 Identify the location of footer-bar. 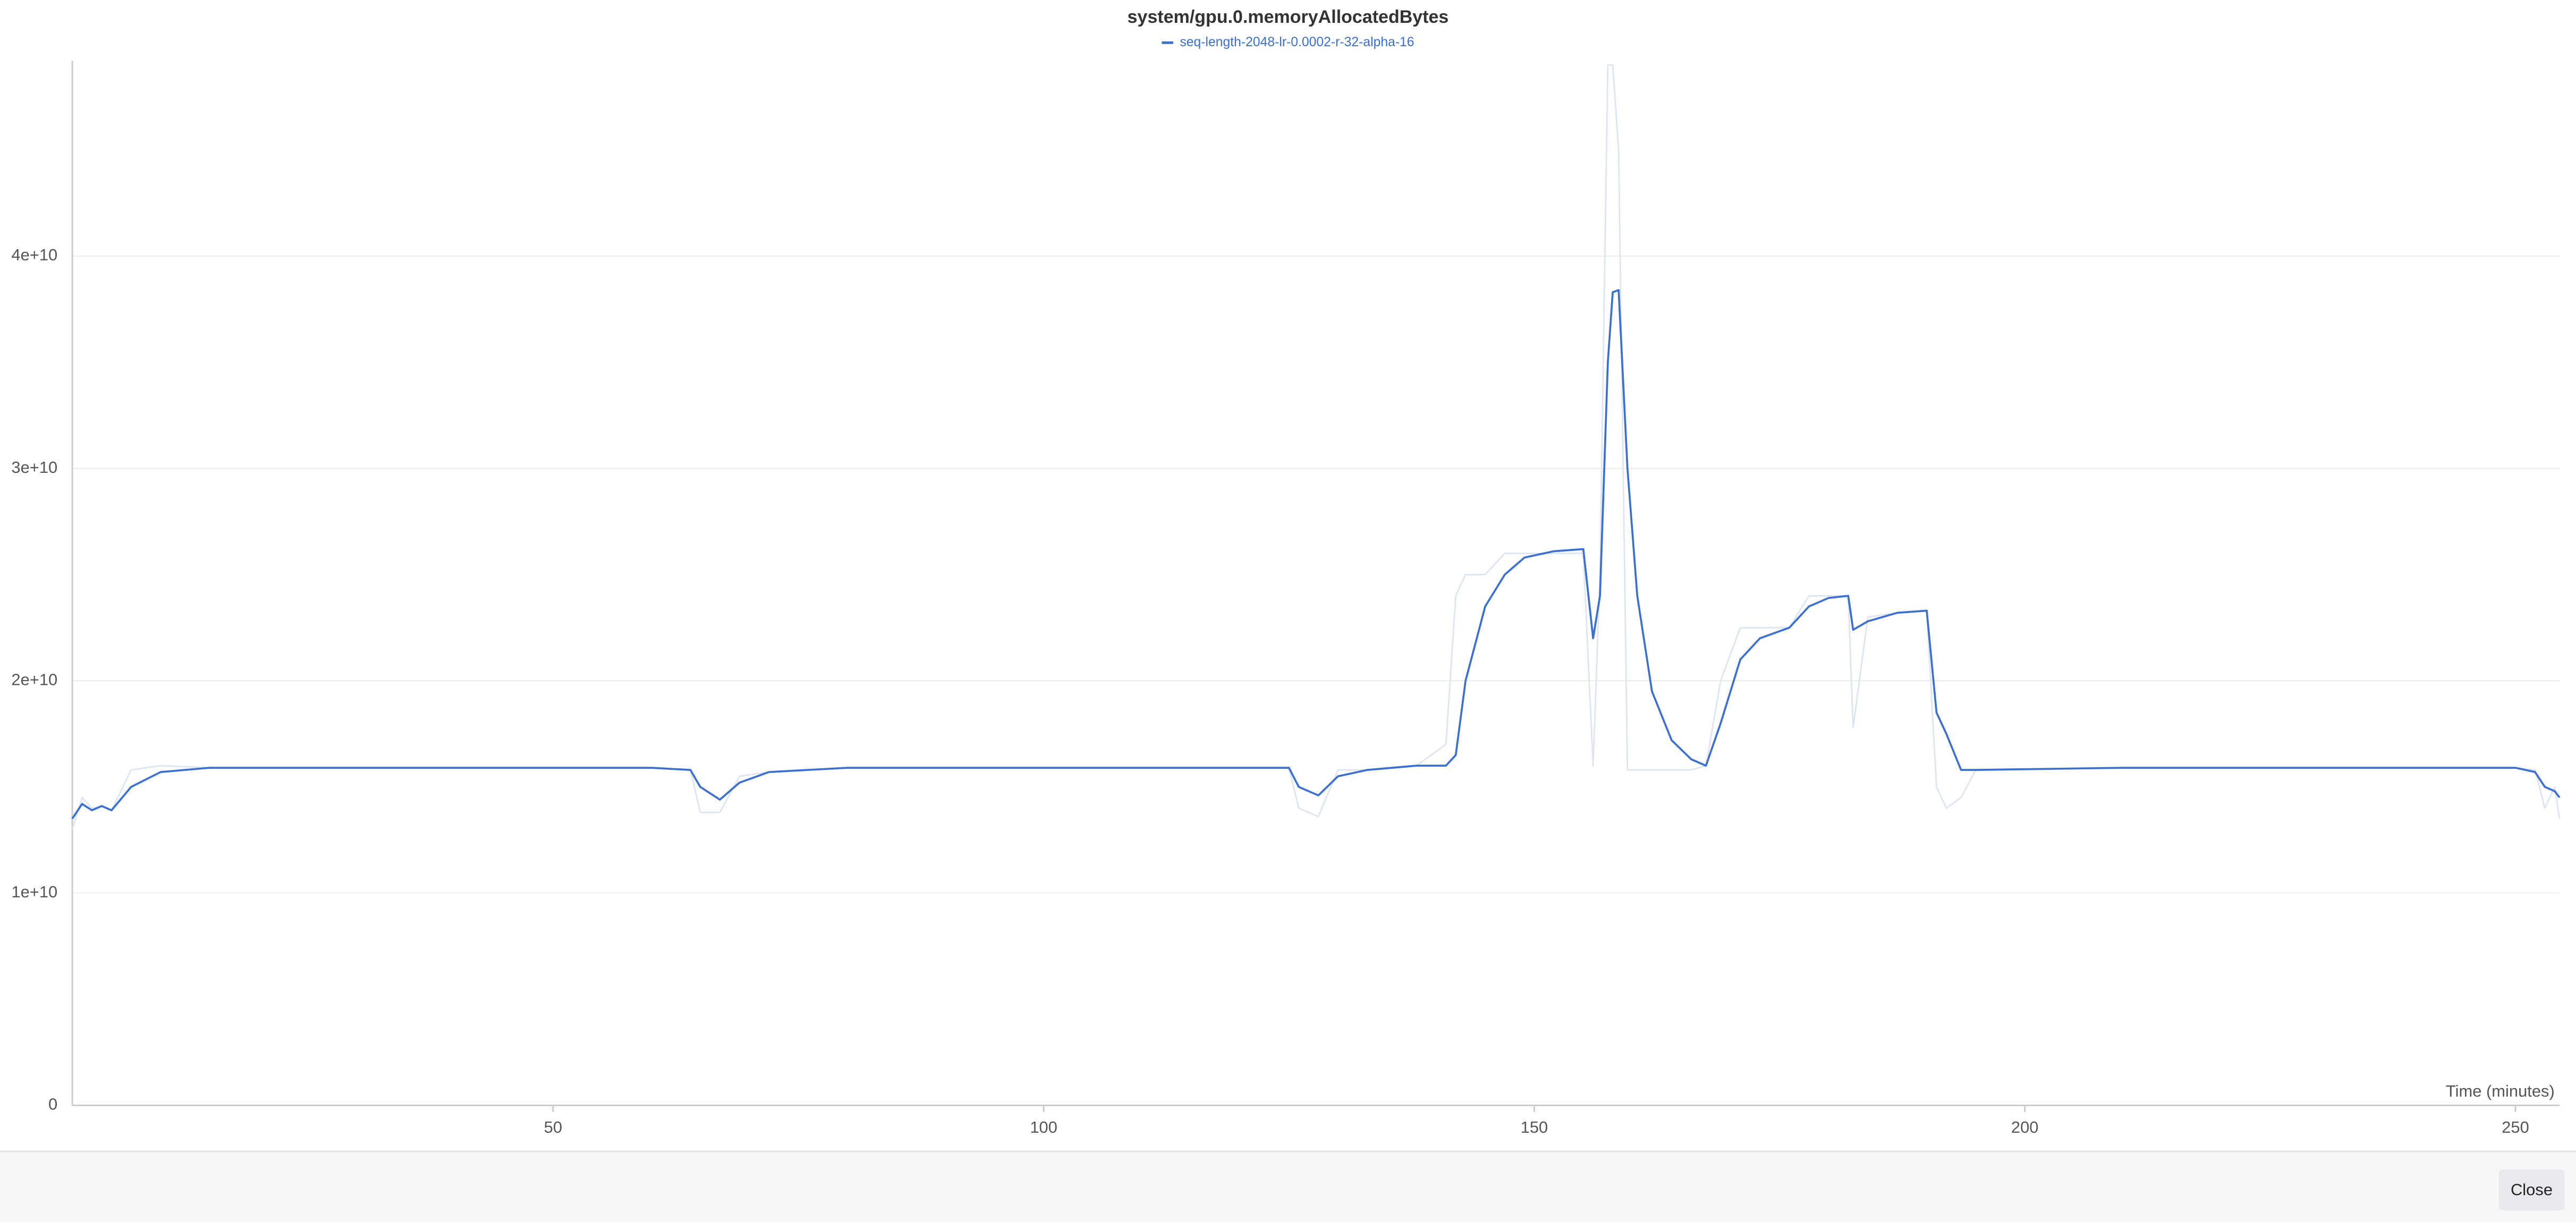
(1288, 1186).